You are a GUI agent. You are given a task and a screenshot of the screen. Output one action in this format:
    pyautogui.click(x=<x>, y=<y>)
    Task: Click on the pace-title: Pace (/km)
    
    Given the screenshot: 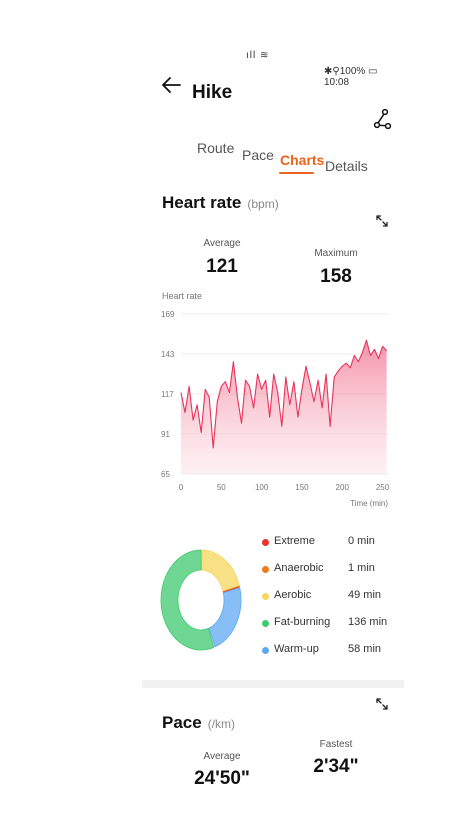 What is the action you would take?
    pyautogui.click(x=198, y=723)
    